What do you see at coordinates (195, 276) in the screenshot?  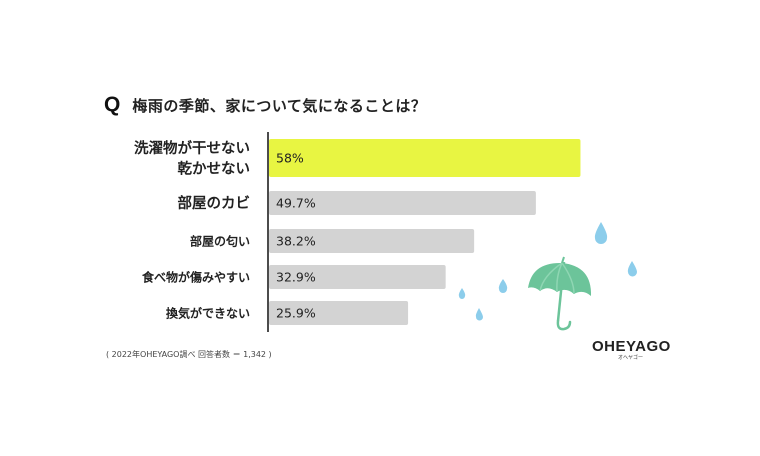 I see `category-label-3: 食べ物が傷みやすい` at bounding box center [195, 276].